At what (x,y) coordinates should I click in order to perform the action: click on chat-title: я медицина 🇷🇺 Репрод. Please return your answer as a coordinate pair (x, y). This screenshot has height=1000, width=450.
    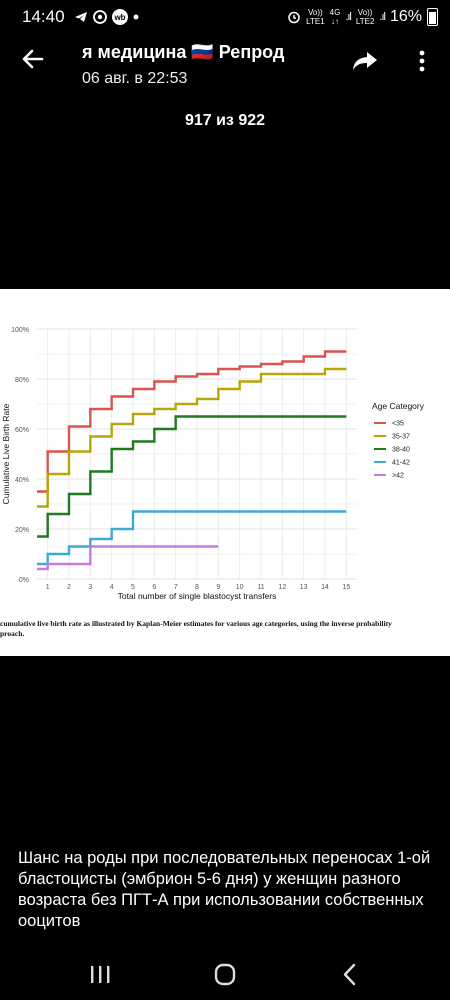
    Looking at the image, I should click on (196, 52).